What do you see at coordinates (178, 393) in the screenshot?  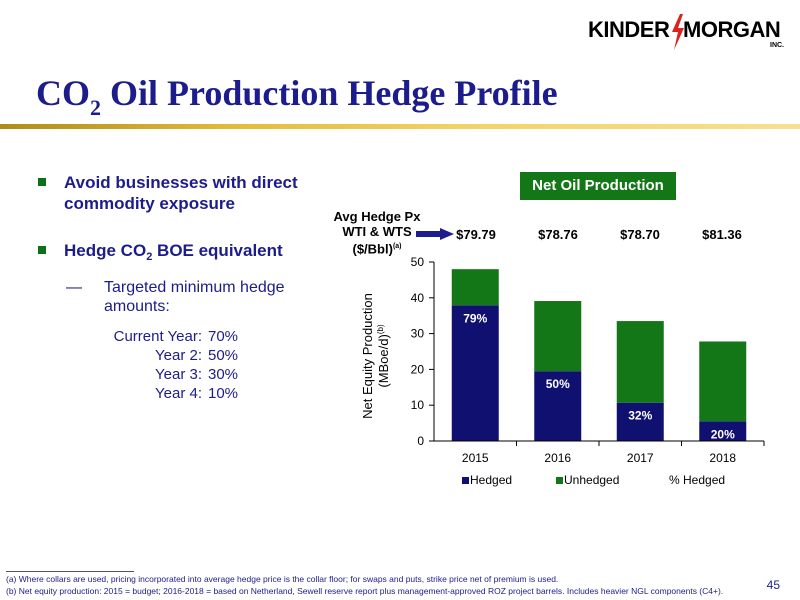 I see `hedge-label: Year 4:` at bounding box center [178, 393].